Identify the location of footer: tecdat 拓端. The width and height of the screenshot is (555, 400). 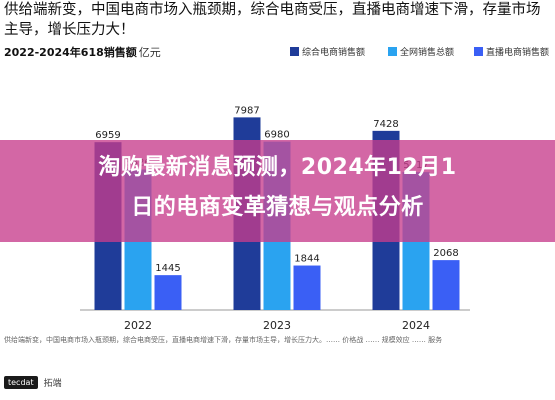
(33, 382).